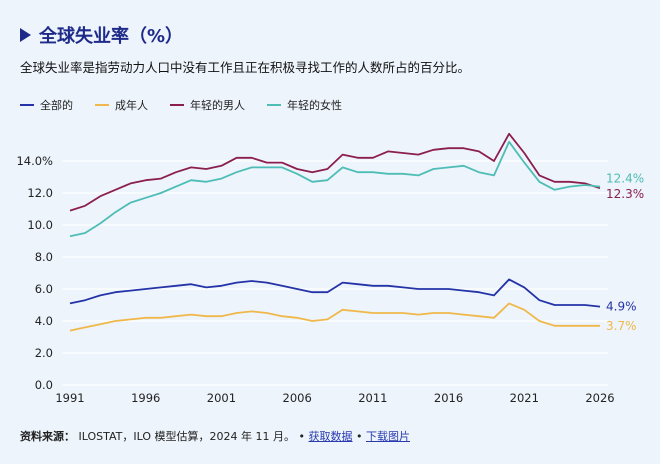 The image size is (660, 464). I want to click on legend: 全部的 成年人 年轻的男人 年轻的女性, so click(181, 105).